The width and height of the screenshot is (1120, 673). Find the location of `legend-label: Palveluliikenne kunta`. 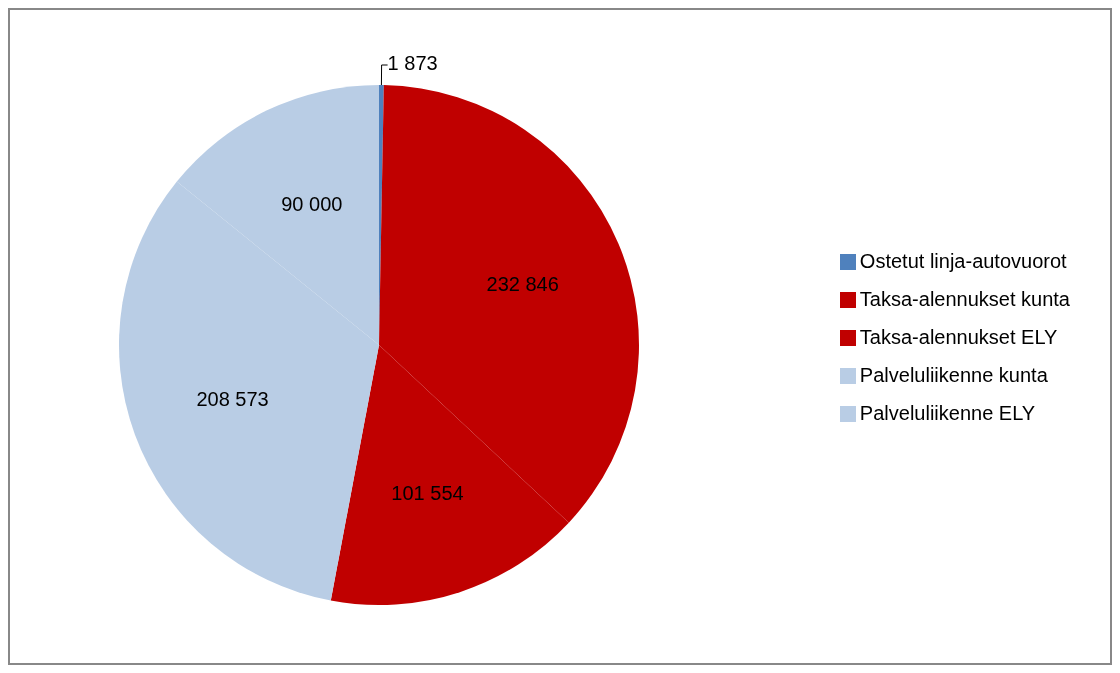

legend-label: Palveluliikenne kunta is located at coordinates (953, 374).